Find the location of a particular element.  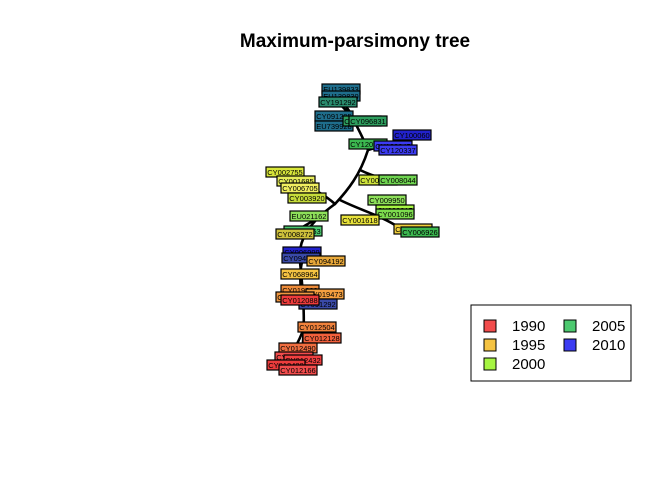

tip-label: CY120337 is located at coordinates (398, 150).